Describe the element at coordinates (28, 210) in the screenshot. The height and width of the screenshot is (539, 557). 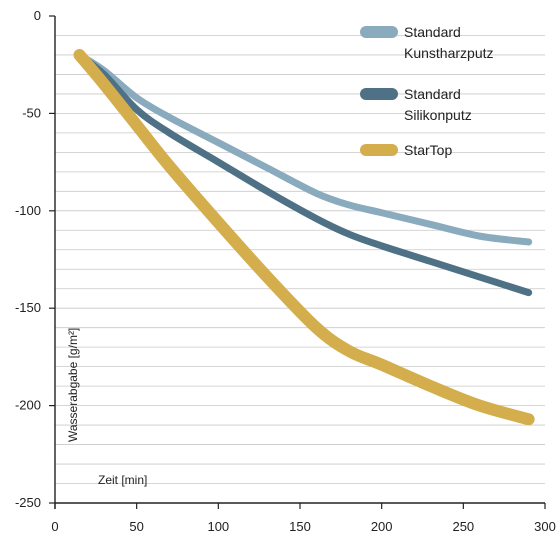
I see `y-tick-label: -100` at that location.